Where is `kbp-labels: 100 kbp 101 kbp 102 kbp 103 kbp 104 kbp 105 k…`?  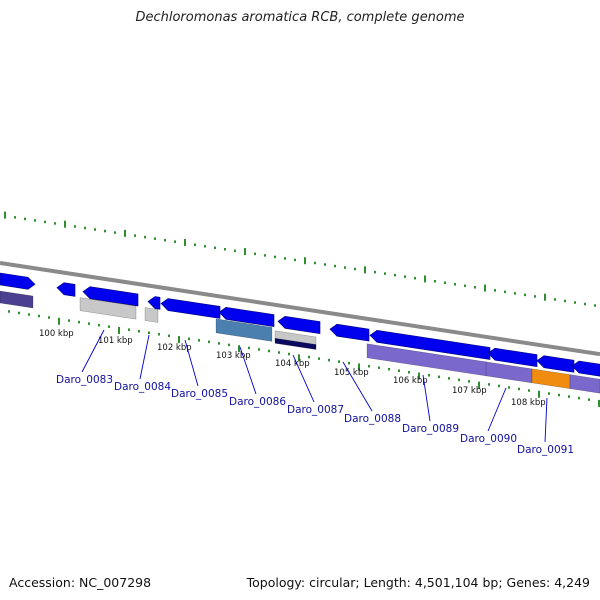
kbp-labels: 100 kbp 101 kbp 102 kbp 103 kbp 104 kbp 105 k… is located at coordinates (292, 368).